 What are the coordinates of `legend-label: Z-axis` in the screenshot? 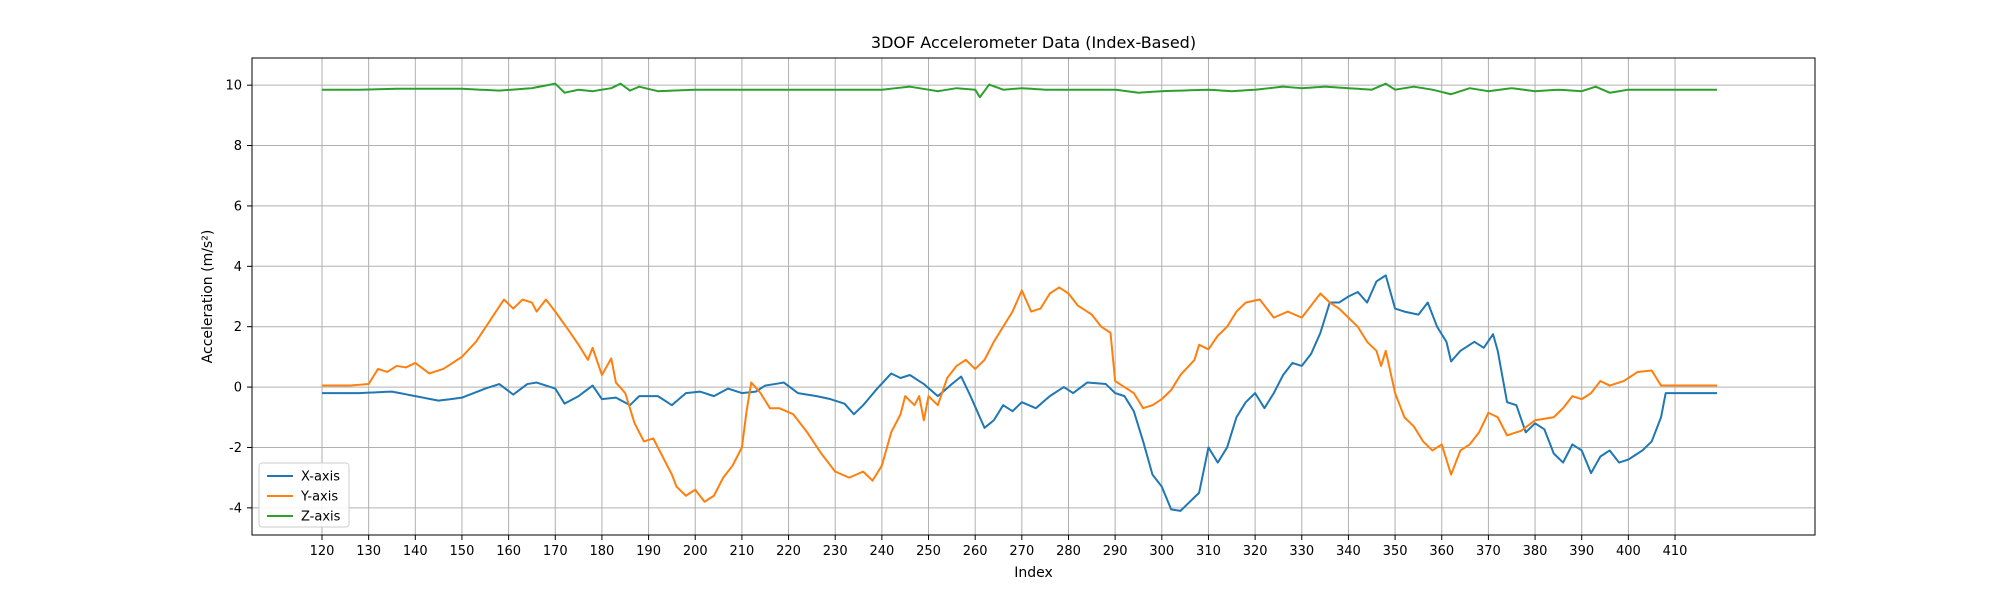 It's located at (321, 517).